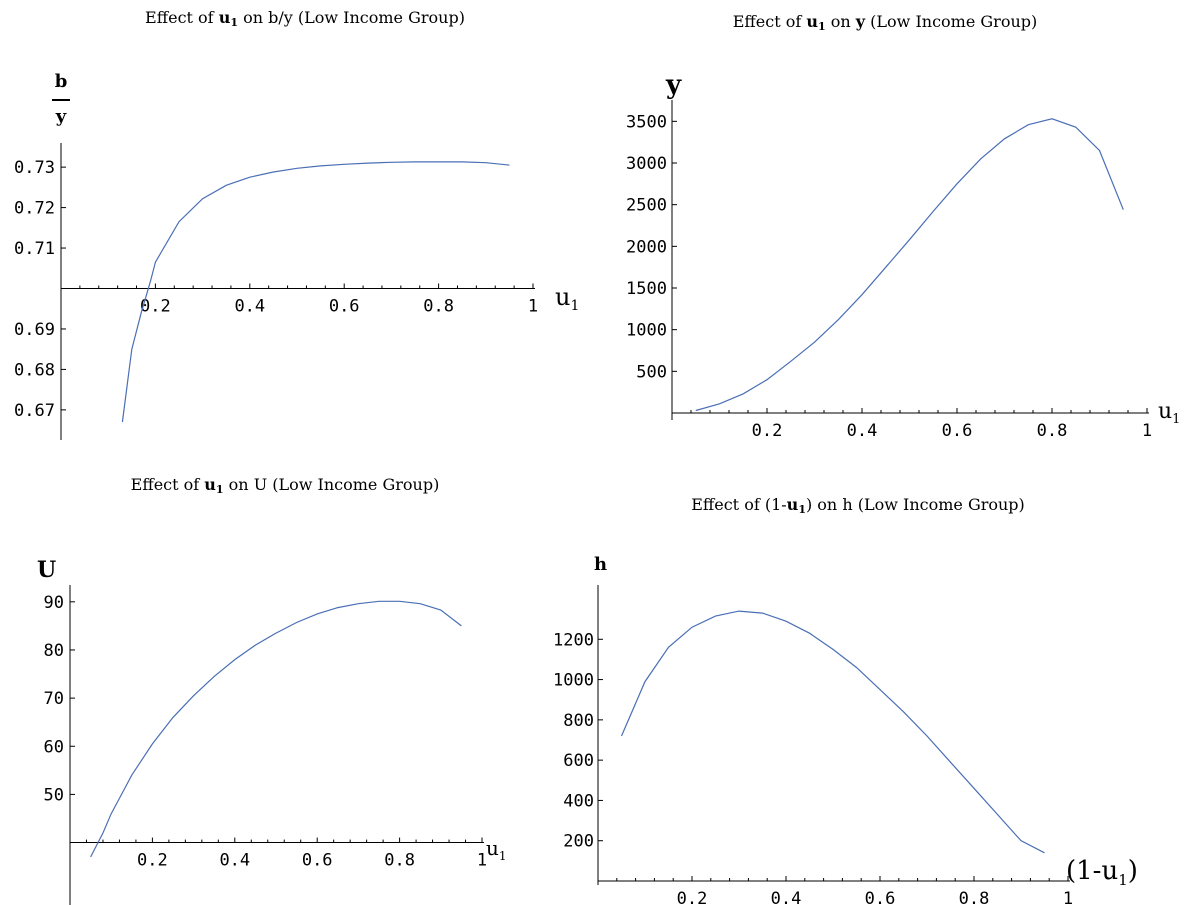  I want to click on x-axis-label: (1-u1), so click(1102, 872).